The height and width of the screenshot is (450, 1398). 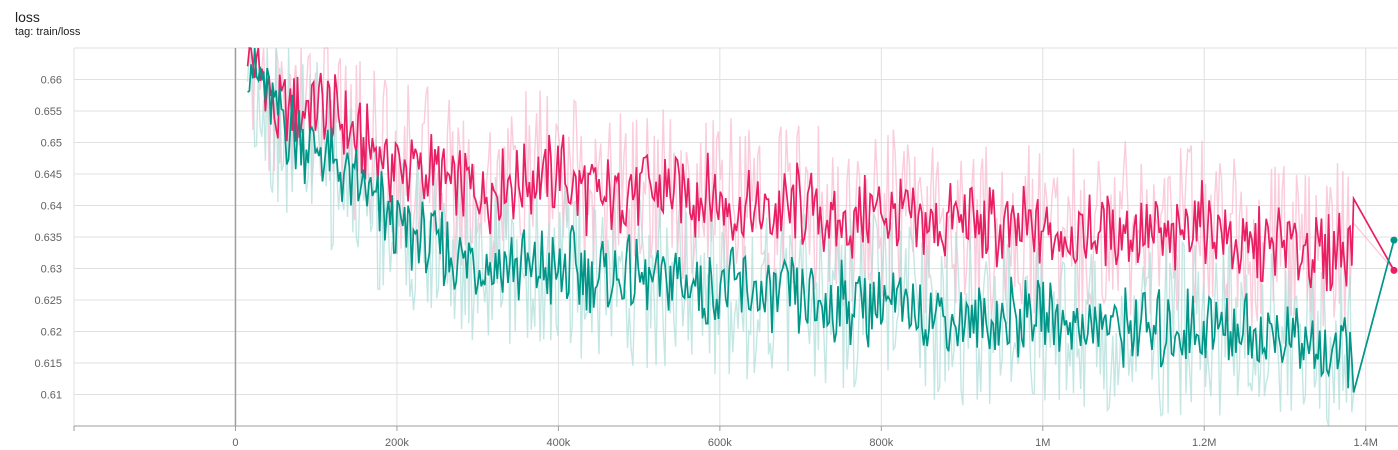 I want to click on x-tick-label: 1.4M, so click(x=1365, y=443).